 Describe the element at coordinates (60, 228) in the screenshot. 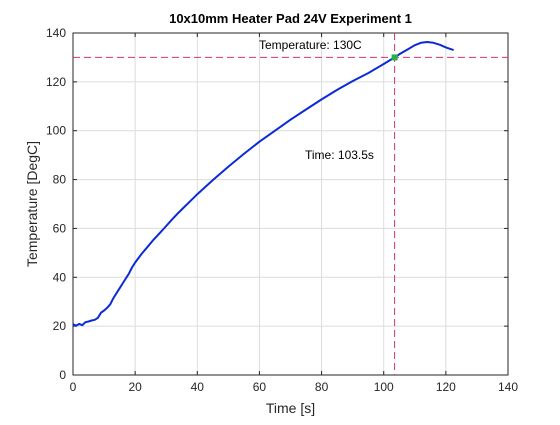

I see `y-tick-label: 60` at that location.